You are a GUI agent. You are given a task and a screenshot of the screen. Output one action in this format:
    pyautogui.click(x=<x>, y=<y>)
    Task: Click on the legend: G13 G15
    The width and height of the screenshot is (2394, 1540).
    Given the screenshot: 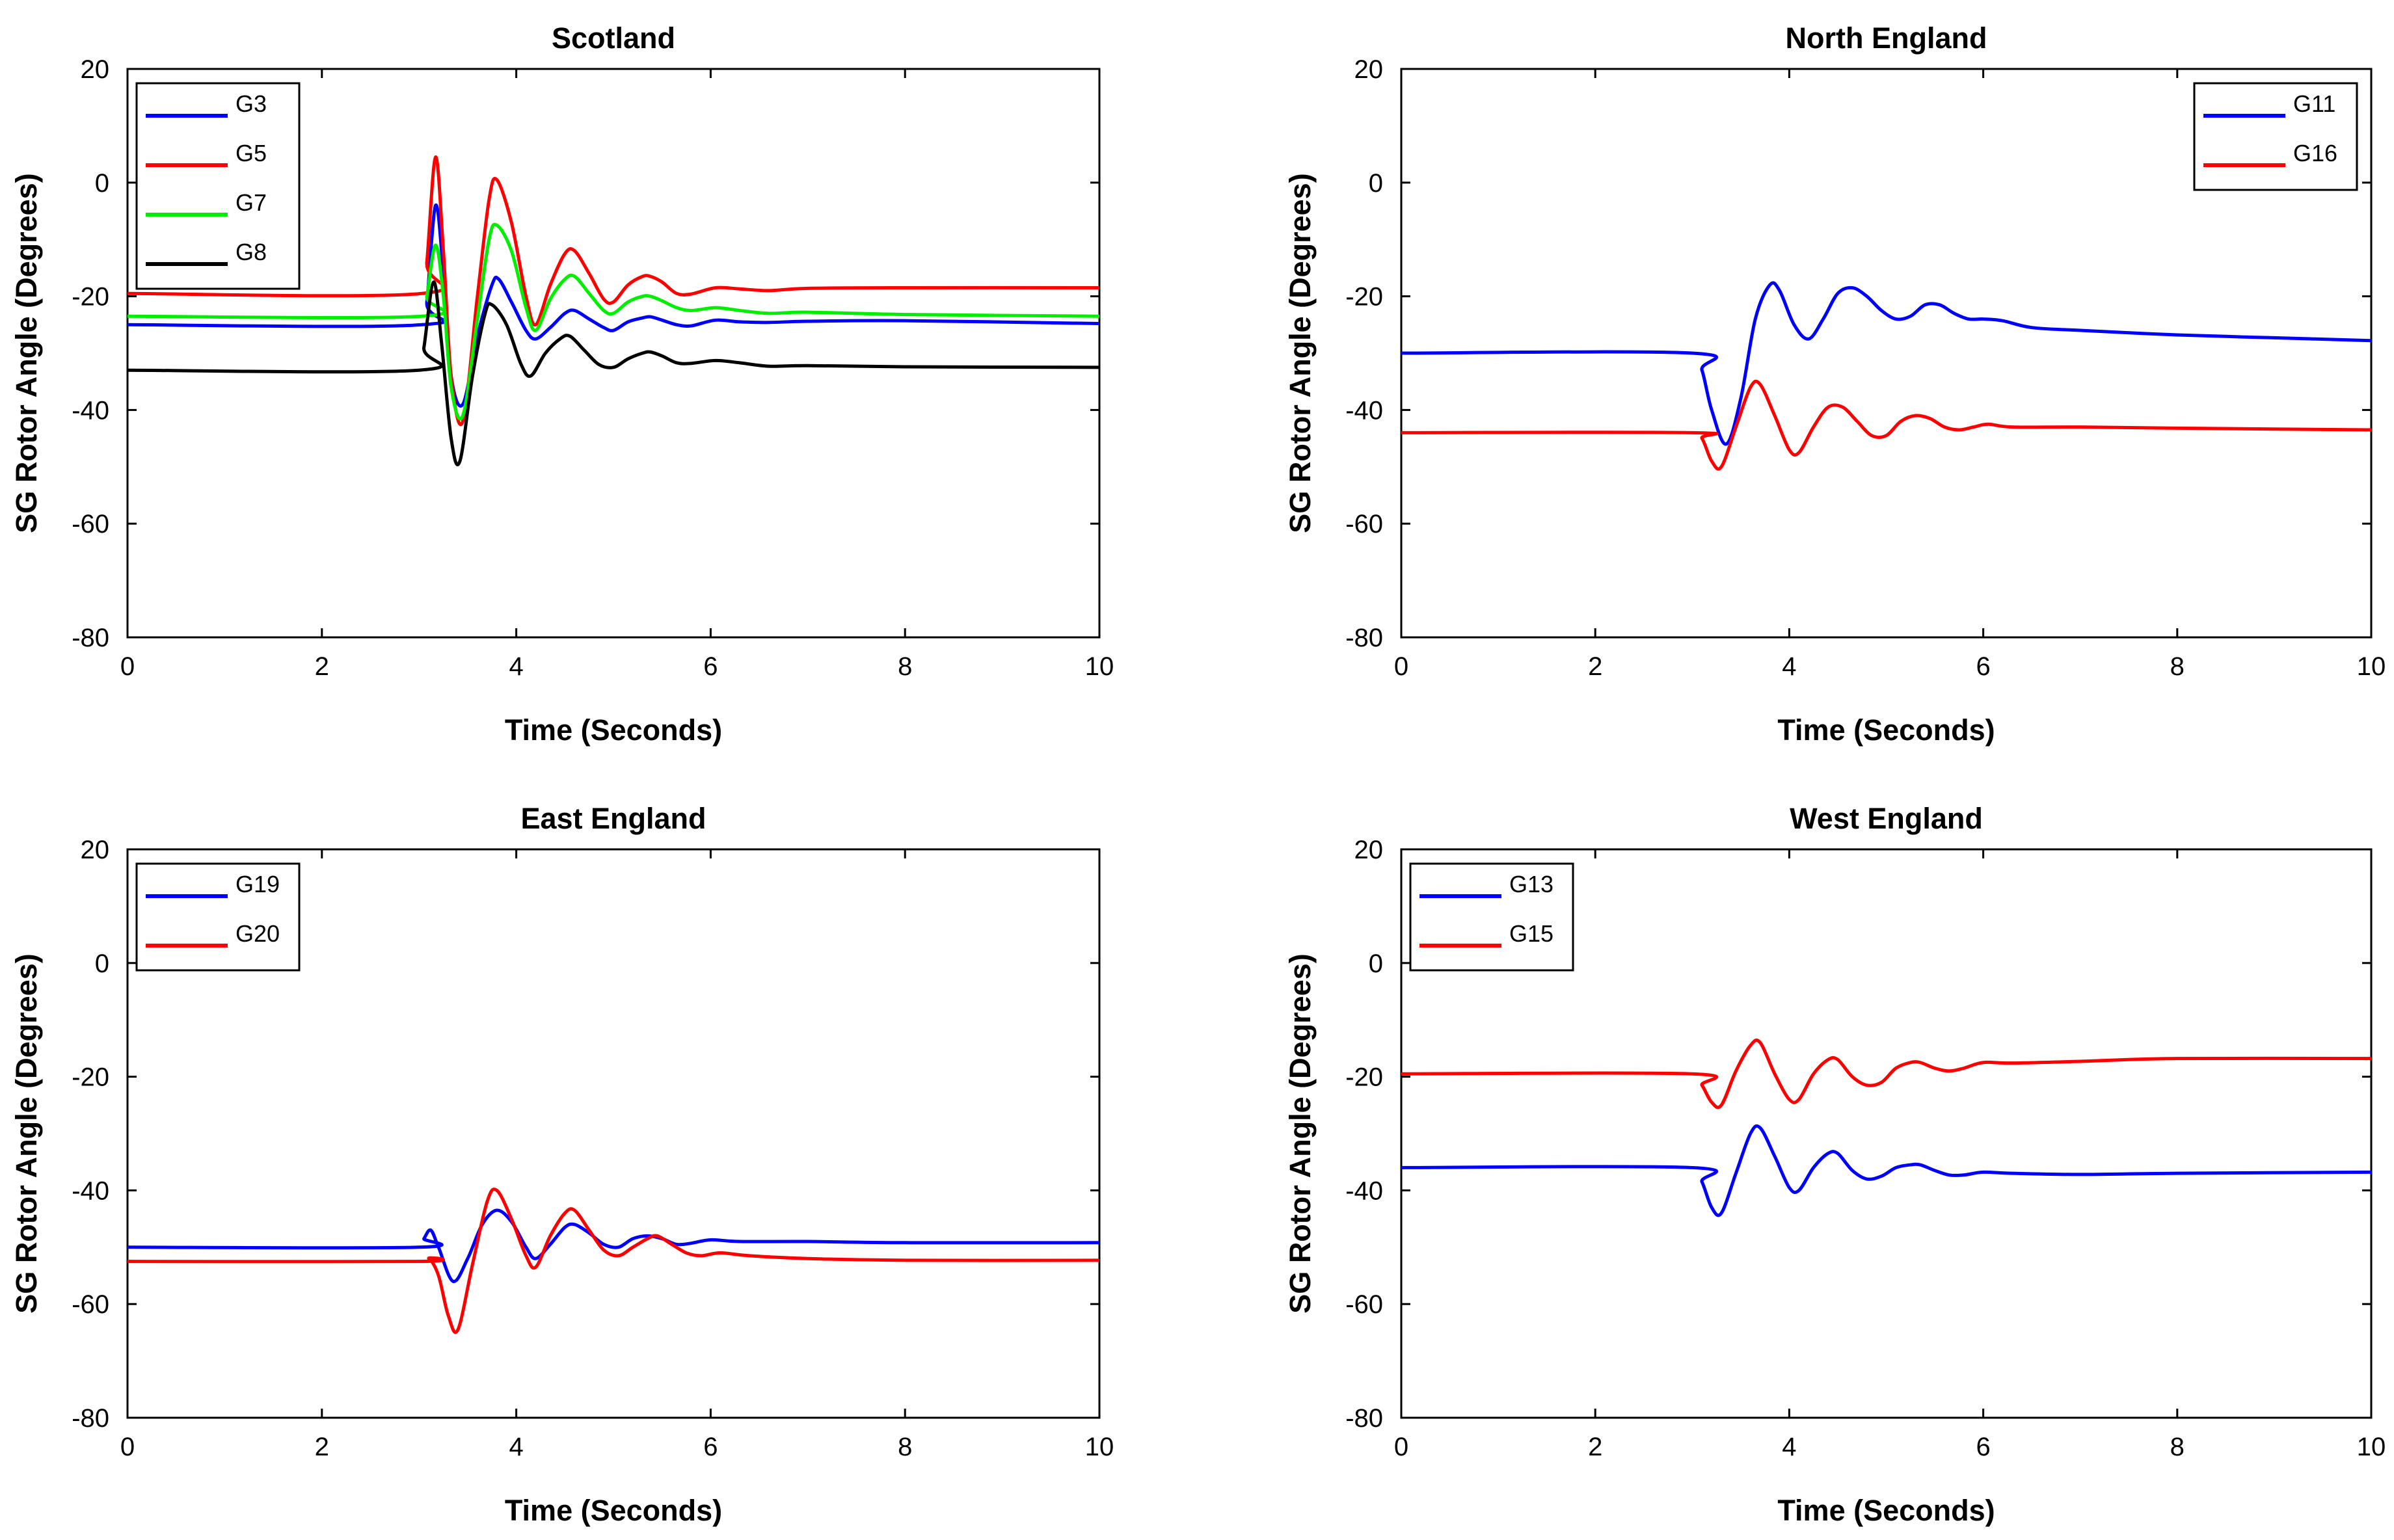 What is the action you would take?
    pyautogui.click(x=1491, y=917)
    